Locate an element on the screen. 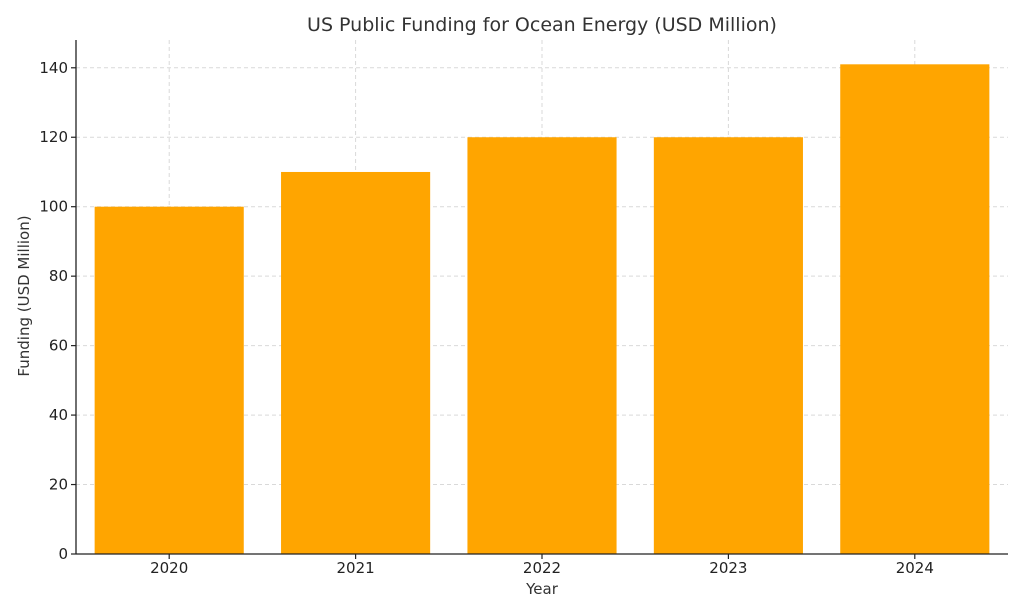  bar-2022 is located at coordinates (542, 346).